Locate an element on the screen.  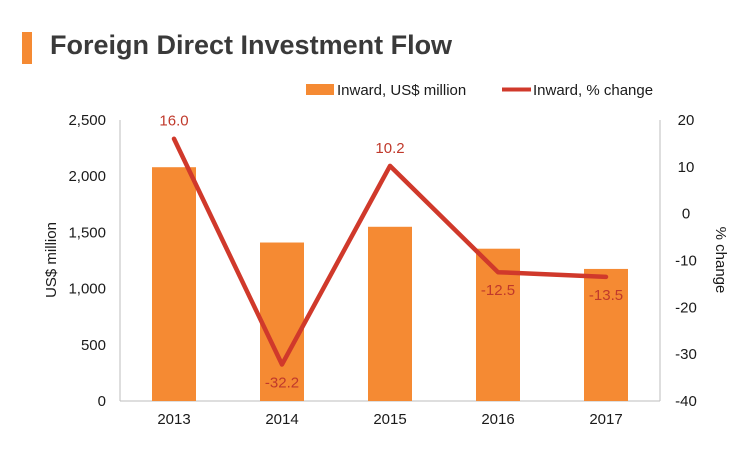
y2-tick-label: -30 is located at coordinates (686, 354).